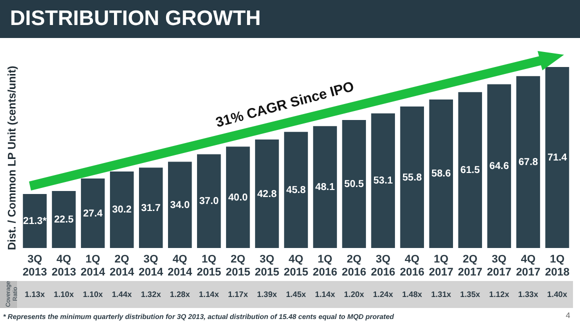  Describe the element at coordinates (267, 266) in the screenshot. I see `x-tick-label: 3Q 2015` at that location.